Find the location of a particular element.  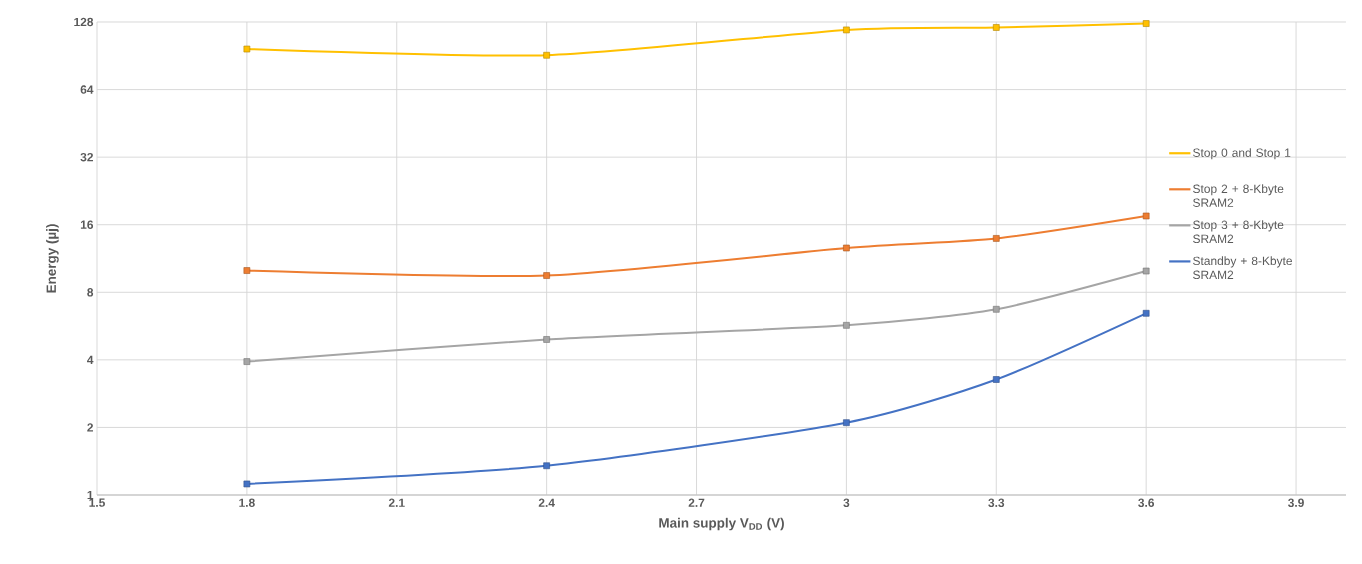

x-tick-label: 2.7 is located at coordinates (696, 502).